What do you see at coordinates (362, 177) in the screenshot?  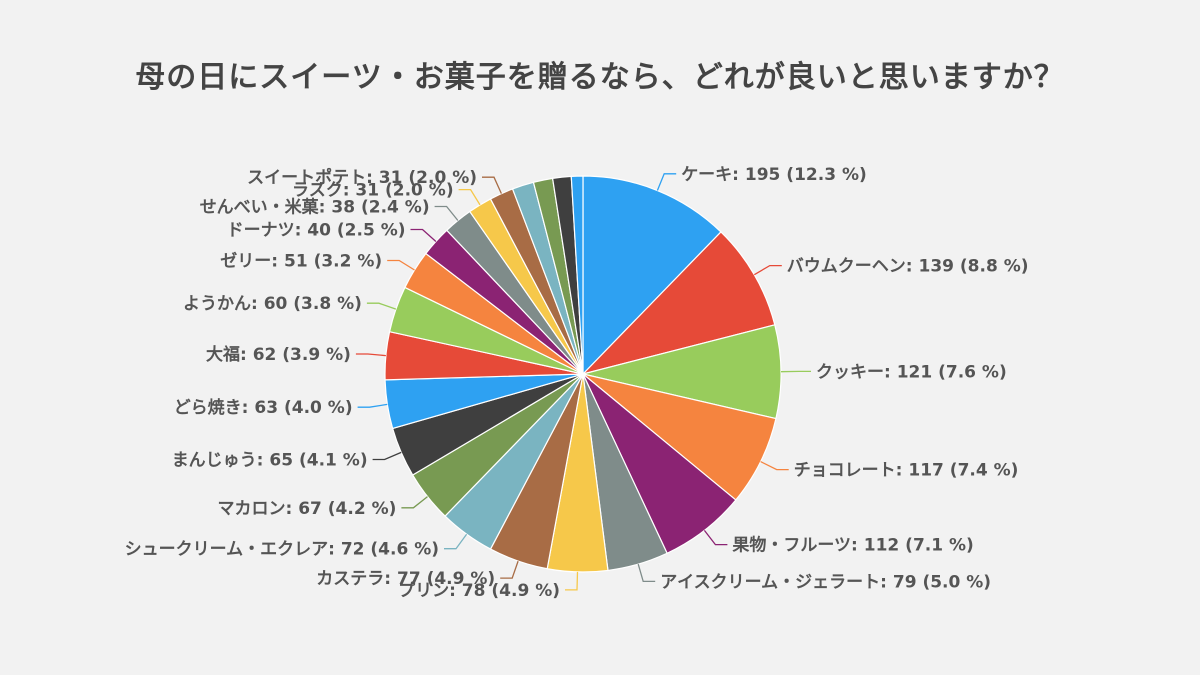 I see `slice-label-18: スイートポテト: 31 (2.0 %)` at bounding box center [362, 177].